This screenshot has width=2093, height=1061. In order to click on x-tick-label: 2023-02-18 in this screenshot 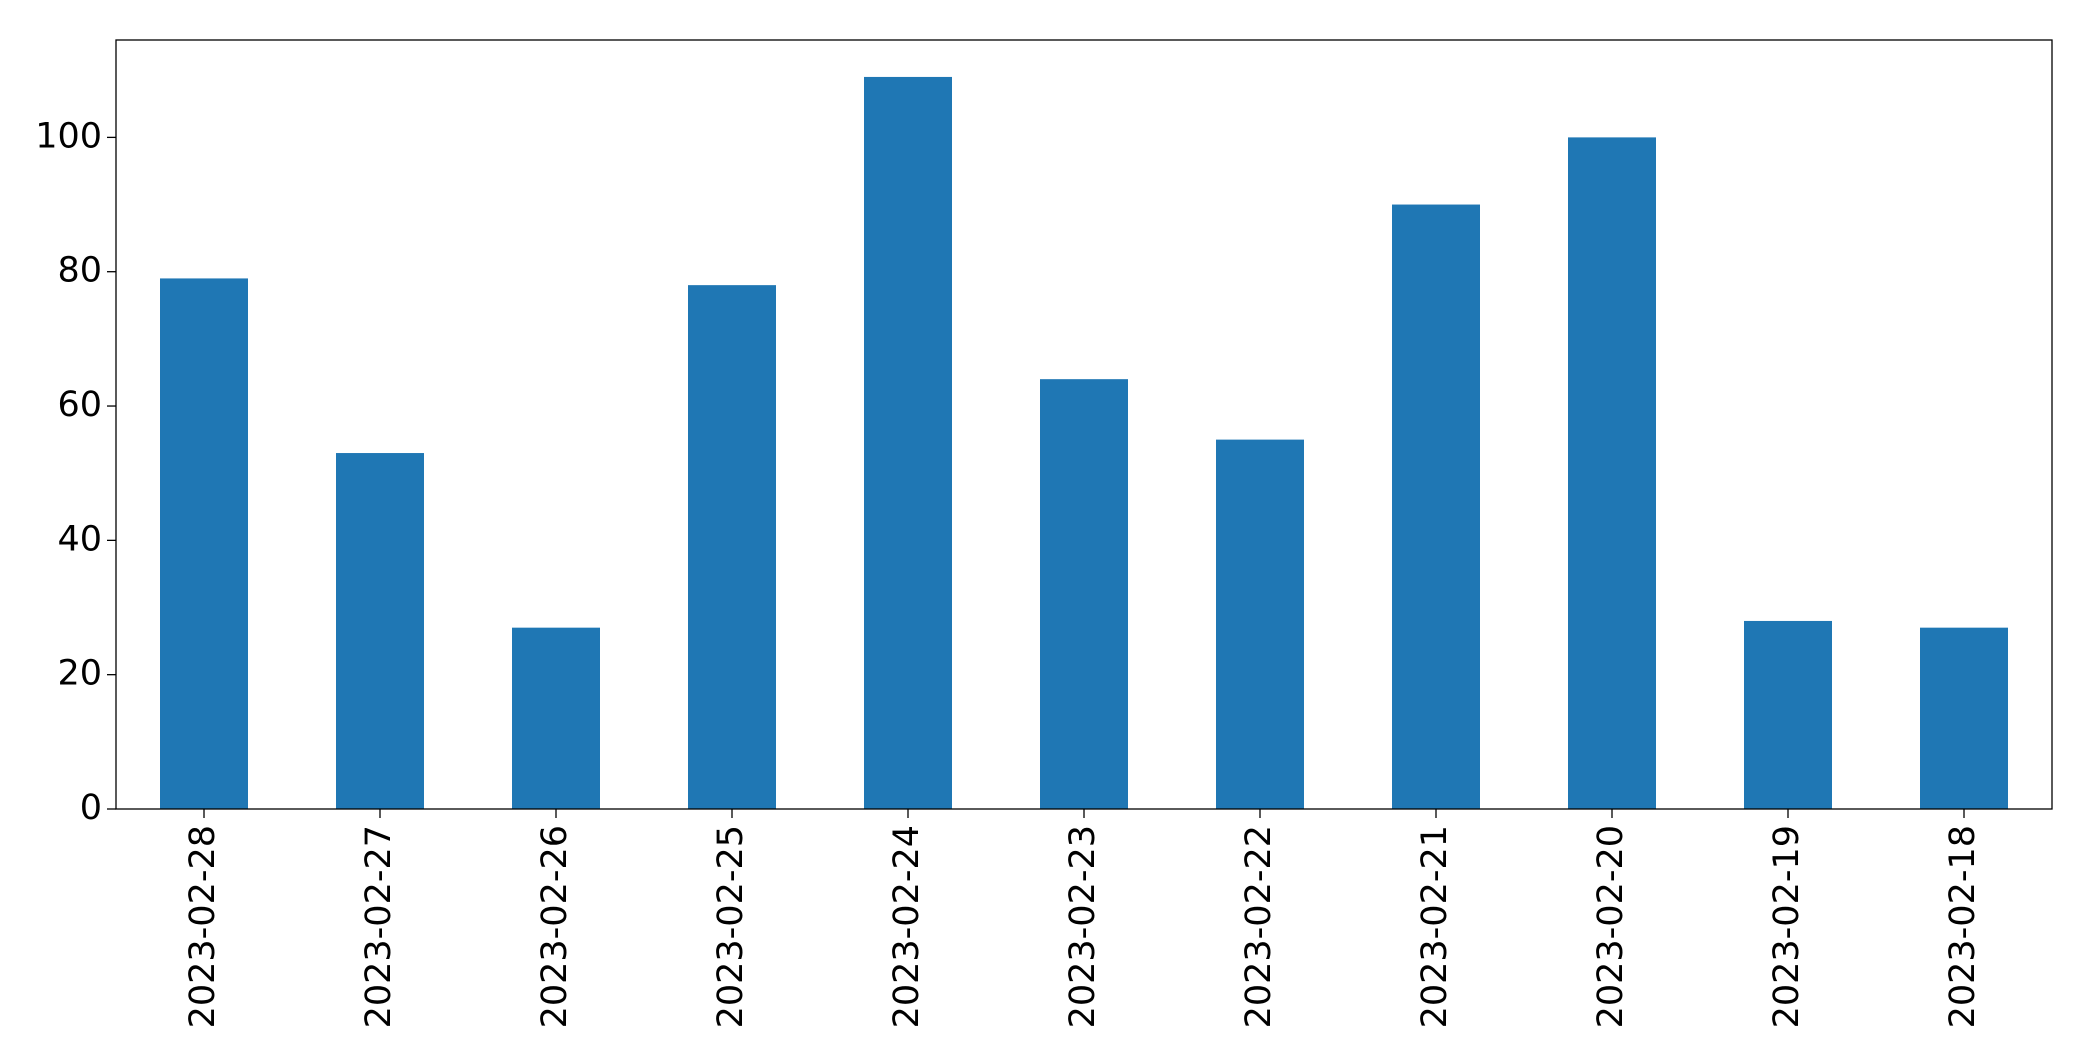, I will do `click(1963, 926)`.